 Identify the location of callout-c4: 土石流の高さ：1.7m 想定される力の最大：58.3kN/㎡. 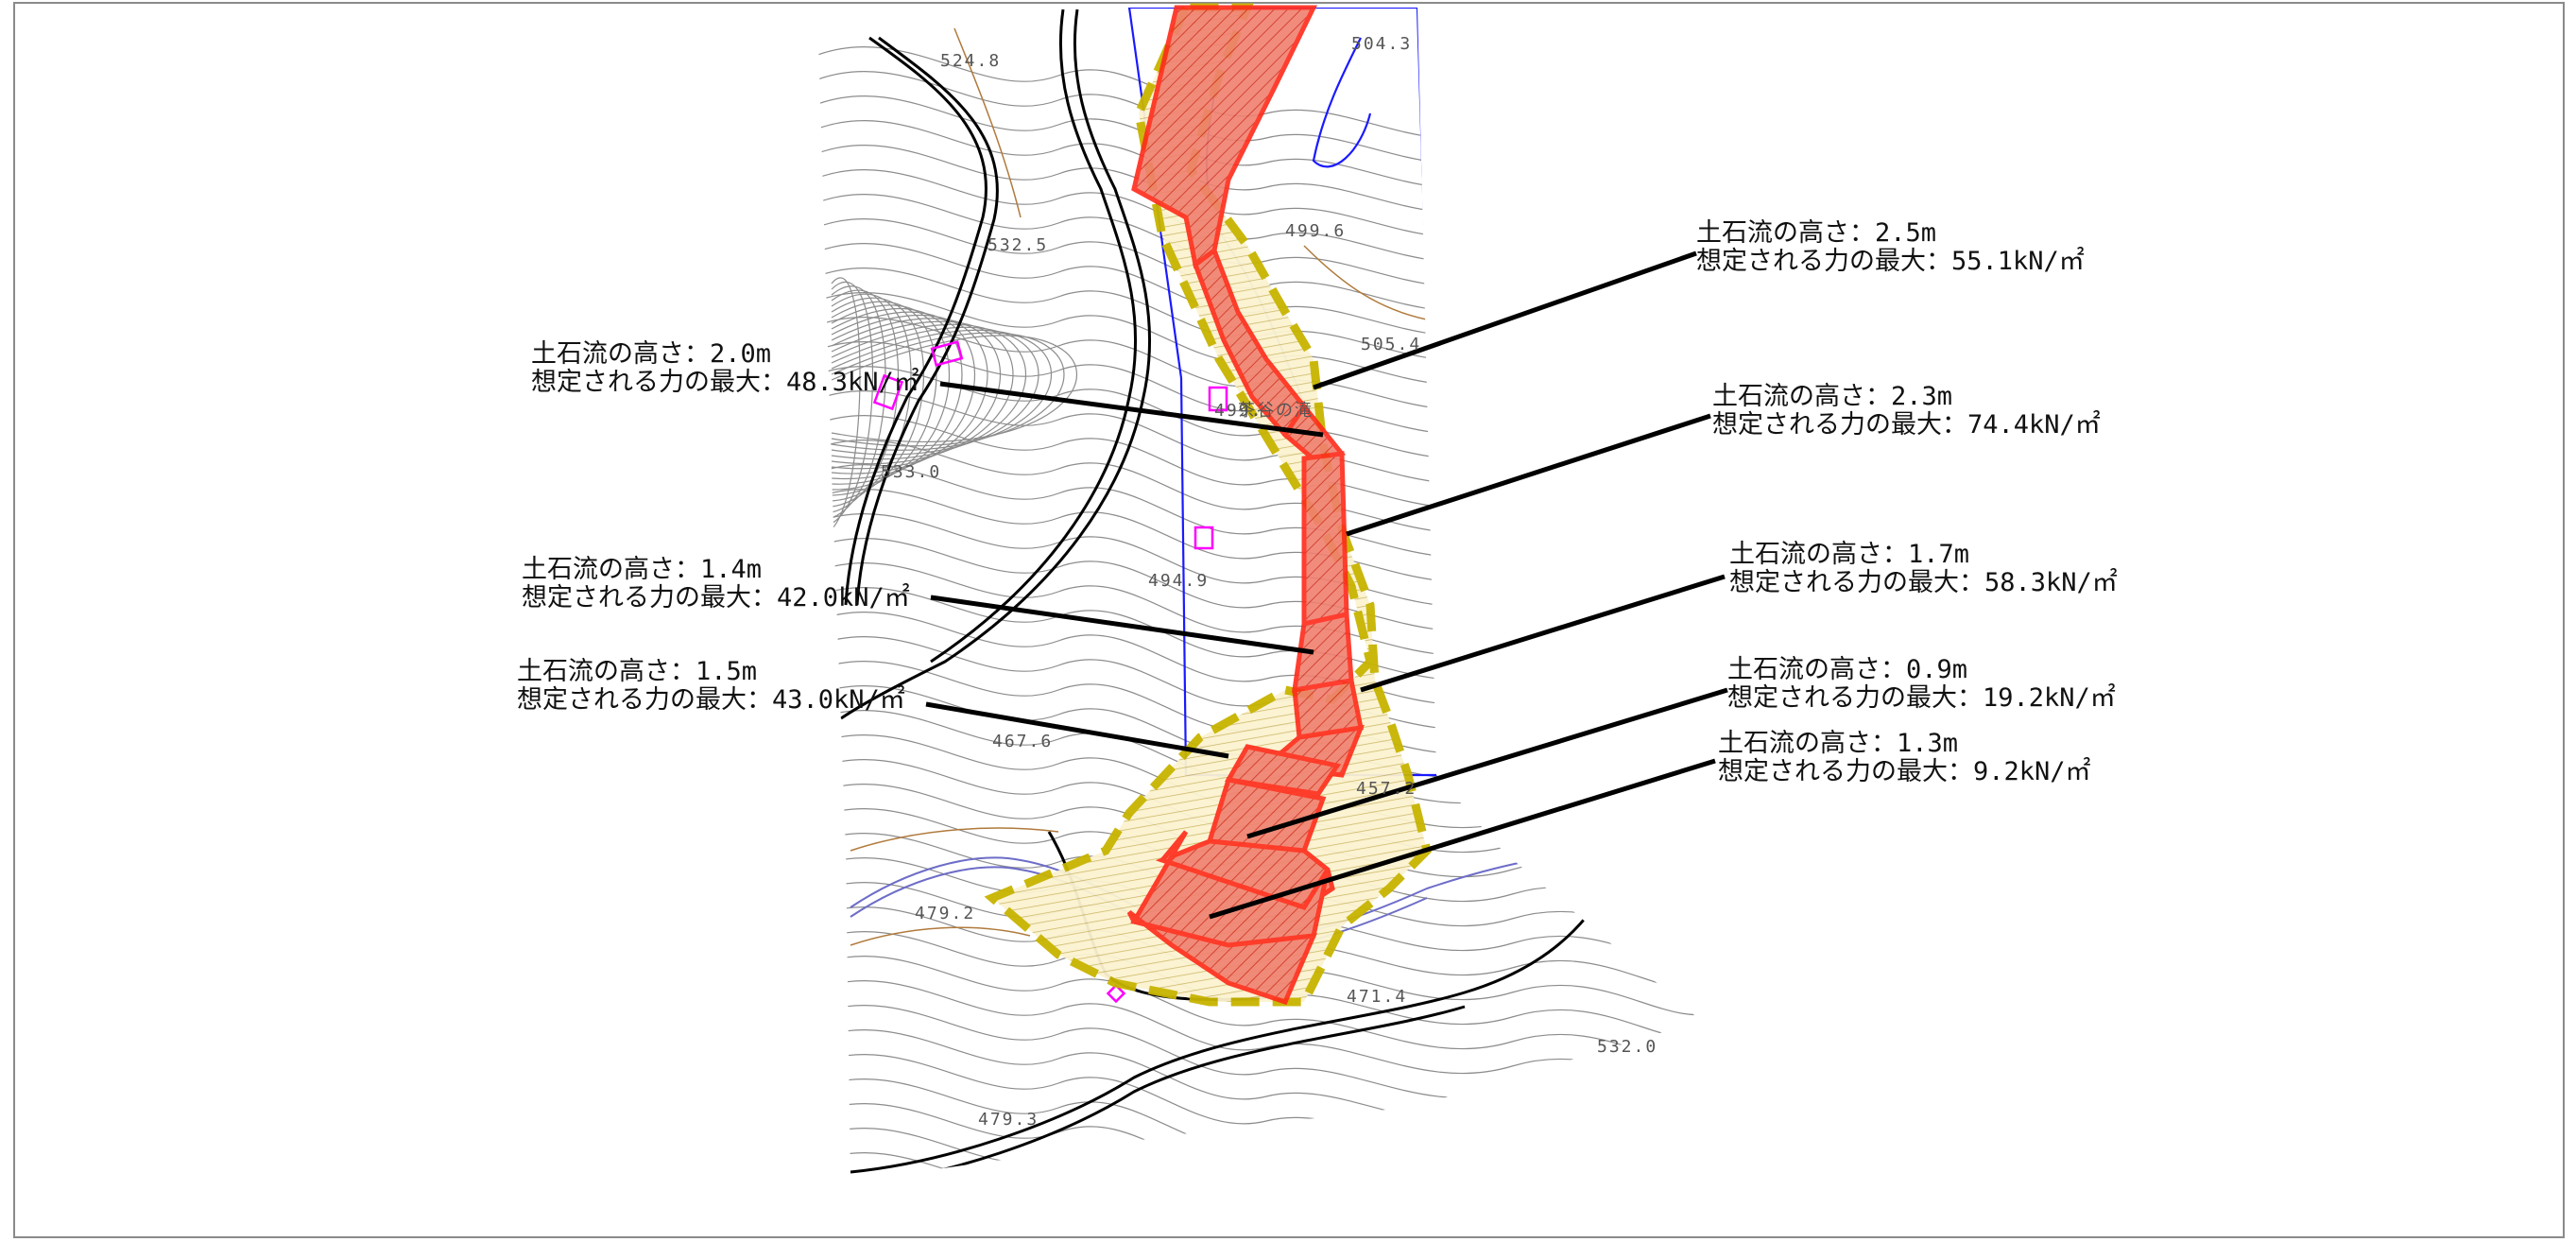
(1923, 569).